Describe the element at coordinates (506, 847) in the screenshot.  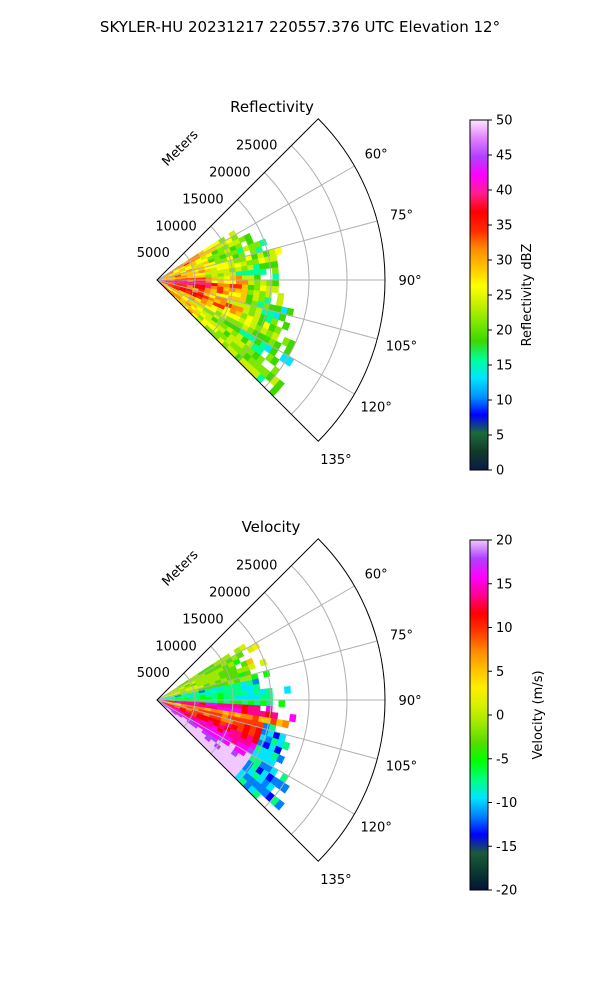
I see `colorbar-tick-label: -15` at that location.